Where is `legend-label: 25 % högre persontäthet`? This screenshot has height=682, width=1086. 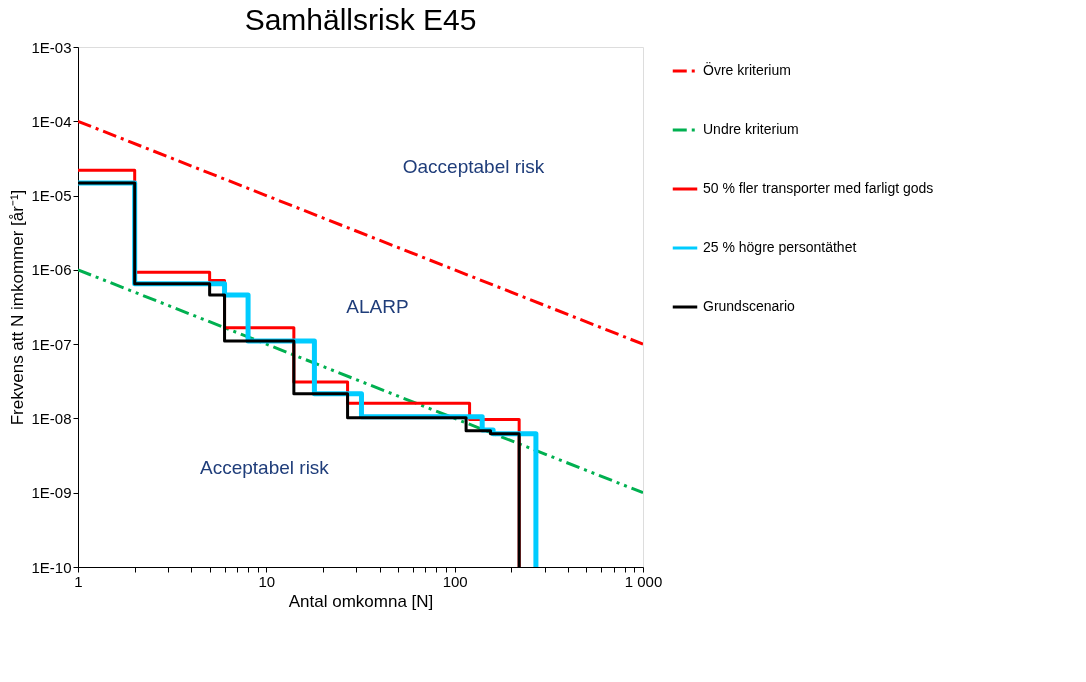
legend-label: 25 % högre persontäthet is located at coordinates (780, 247).